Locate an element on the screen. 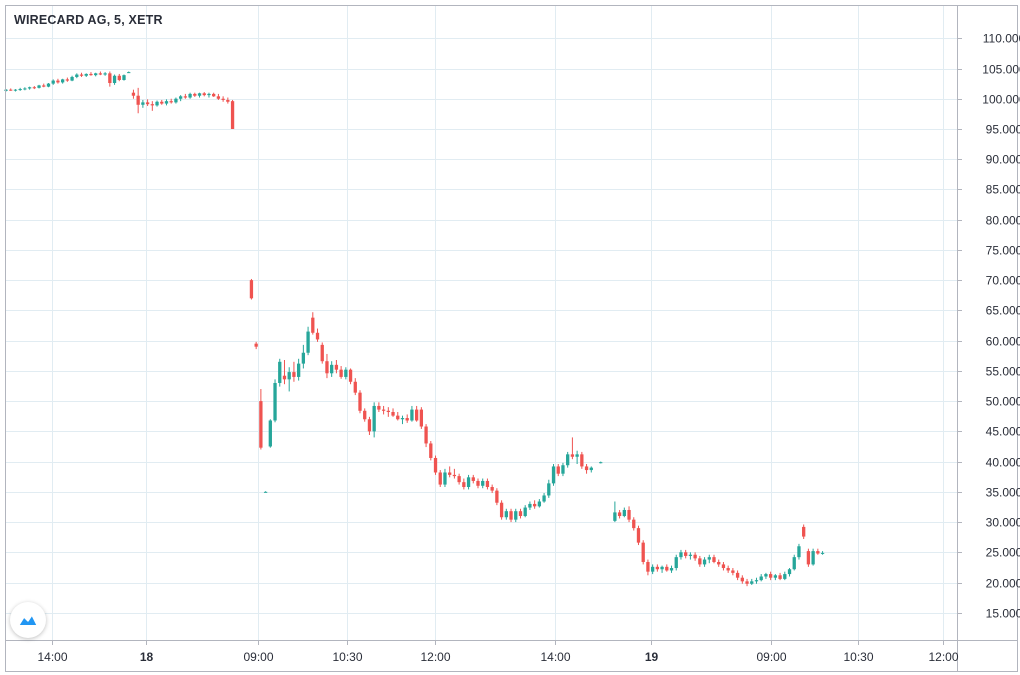 This screenshot has height=675, width=1020. y-tick-label: 65.000 is located at coordinates (1003, 311).